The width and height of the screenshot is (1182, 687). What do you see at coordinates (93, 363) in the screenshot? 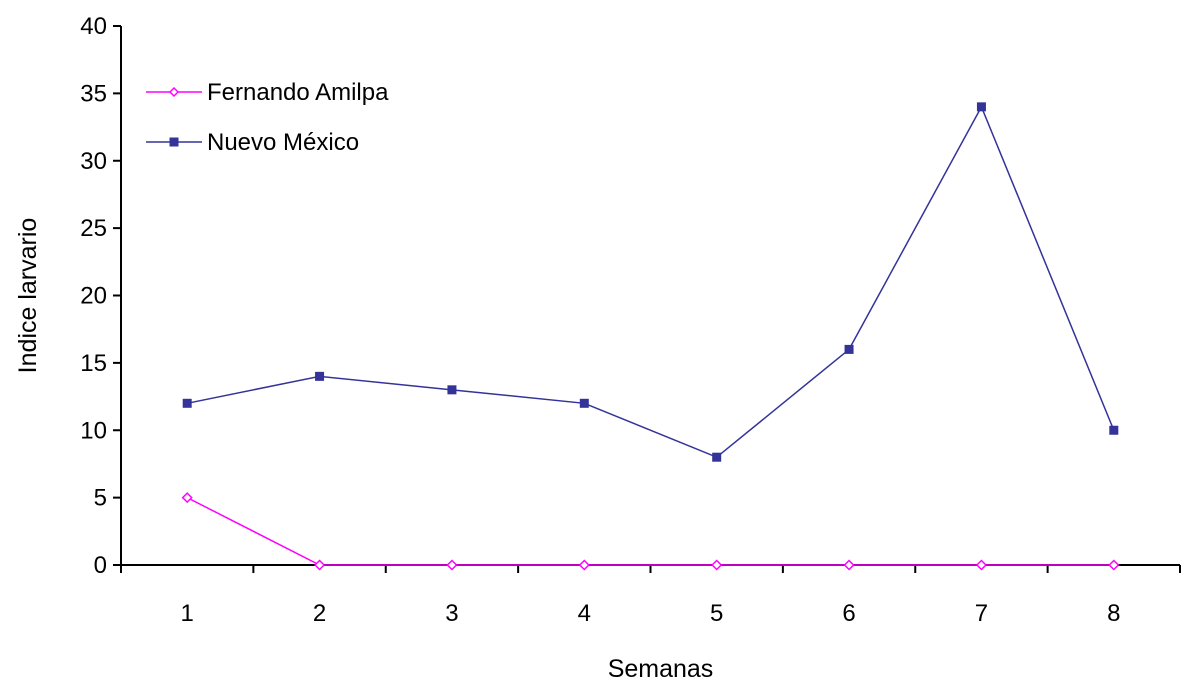
I see `y-tick-label: 15` at bounding box center [93, 363].